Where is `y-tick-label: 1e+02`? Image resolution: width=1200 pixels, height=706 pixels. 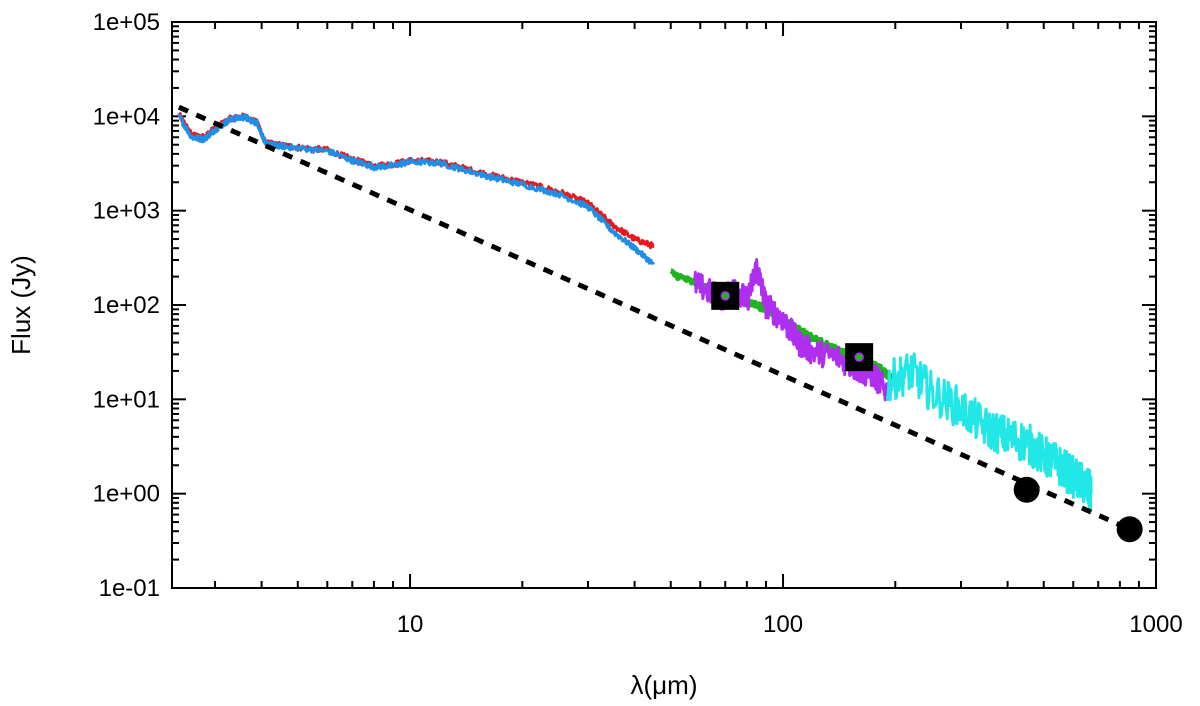 y-tick-label: 1e+02 is located at coordinates (126, 305).